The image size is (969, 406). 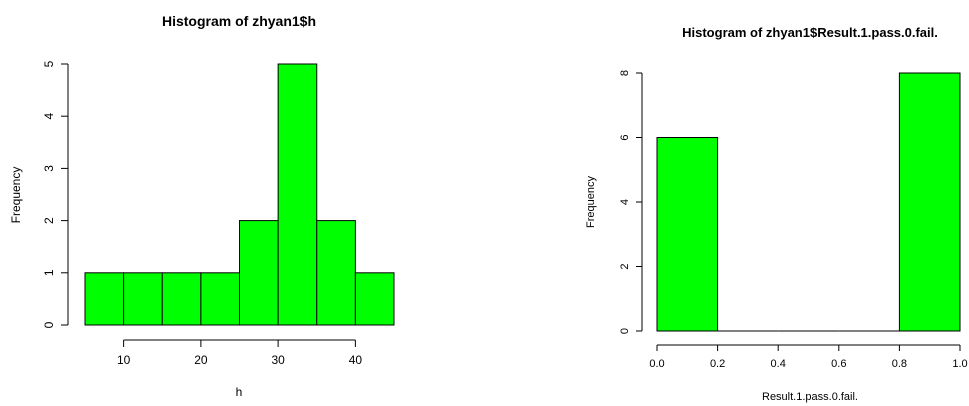 I want to click on x-tick-label: 0.2, so click(x=717, y=364).